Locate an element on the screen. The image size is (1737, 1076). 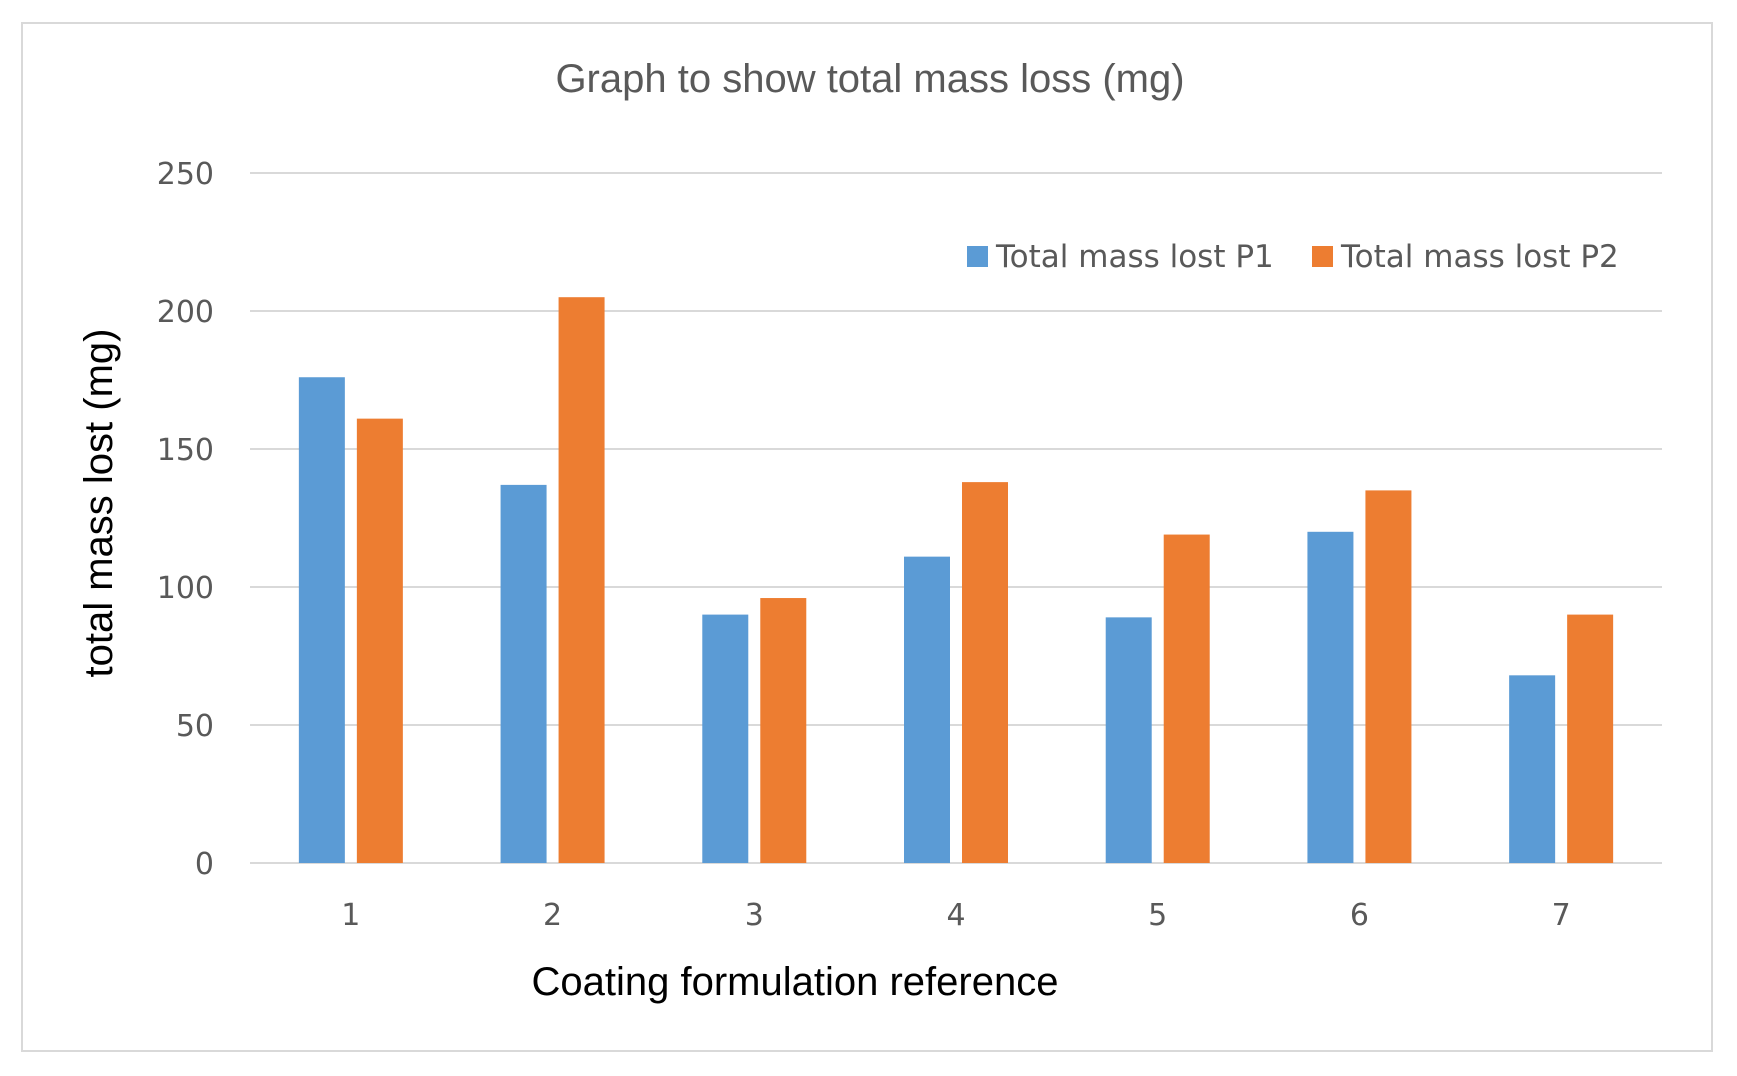
legend-swatch-p2 is located at coordinates (1322, 256).